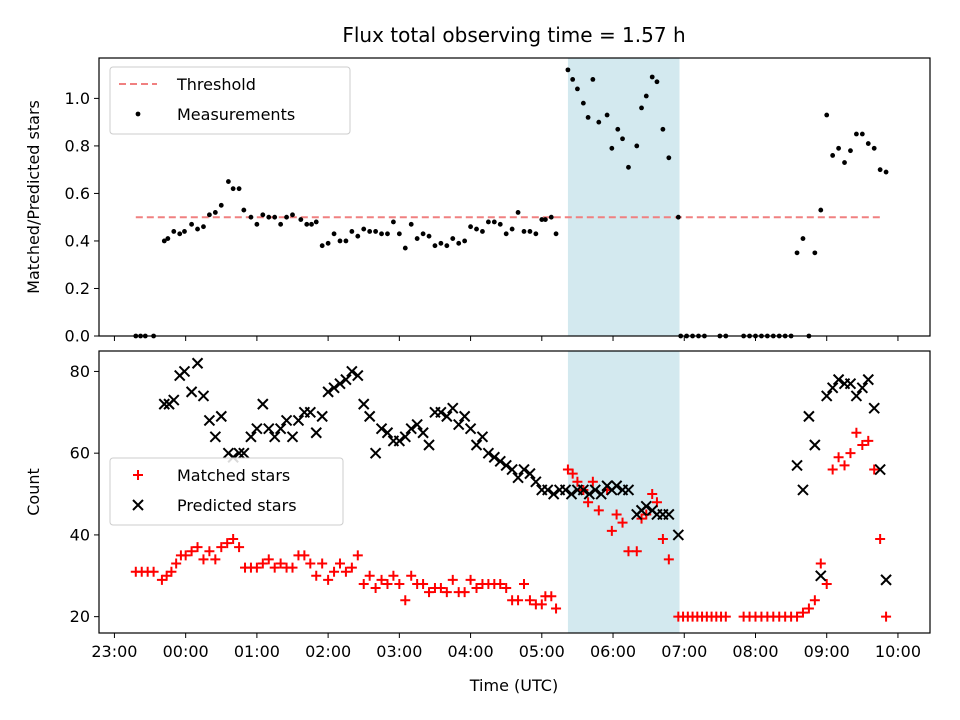 Image resolution: width=960 pixels, height=720 pixels. I want to click on y-tick-label: 1.0, so click(77, 98).